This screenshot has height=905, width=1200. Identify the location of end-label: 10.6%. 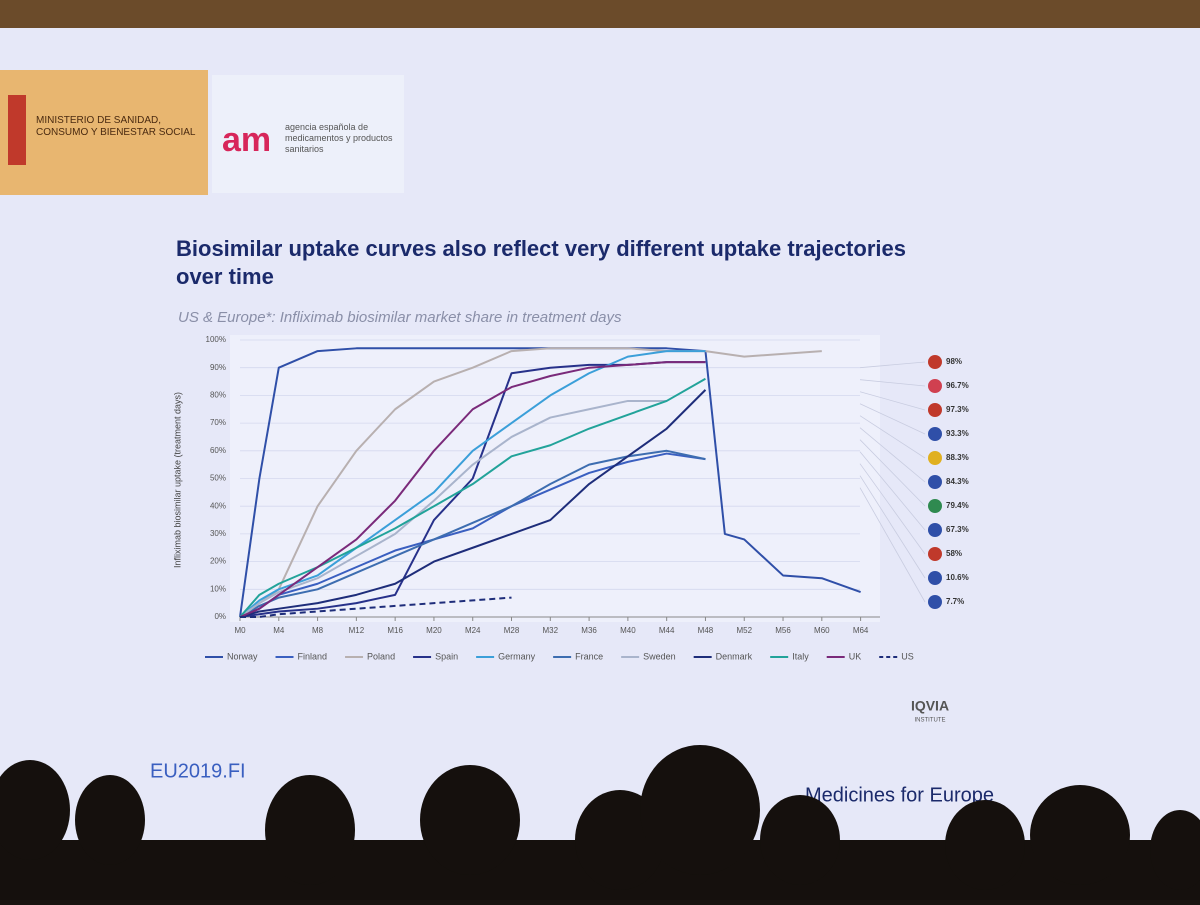
(957, 577).